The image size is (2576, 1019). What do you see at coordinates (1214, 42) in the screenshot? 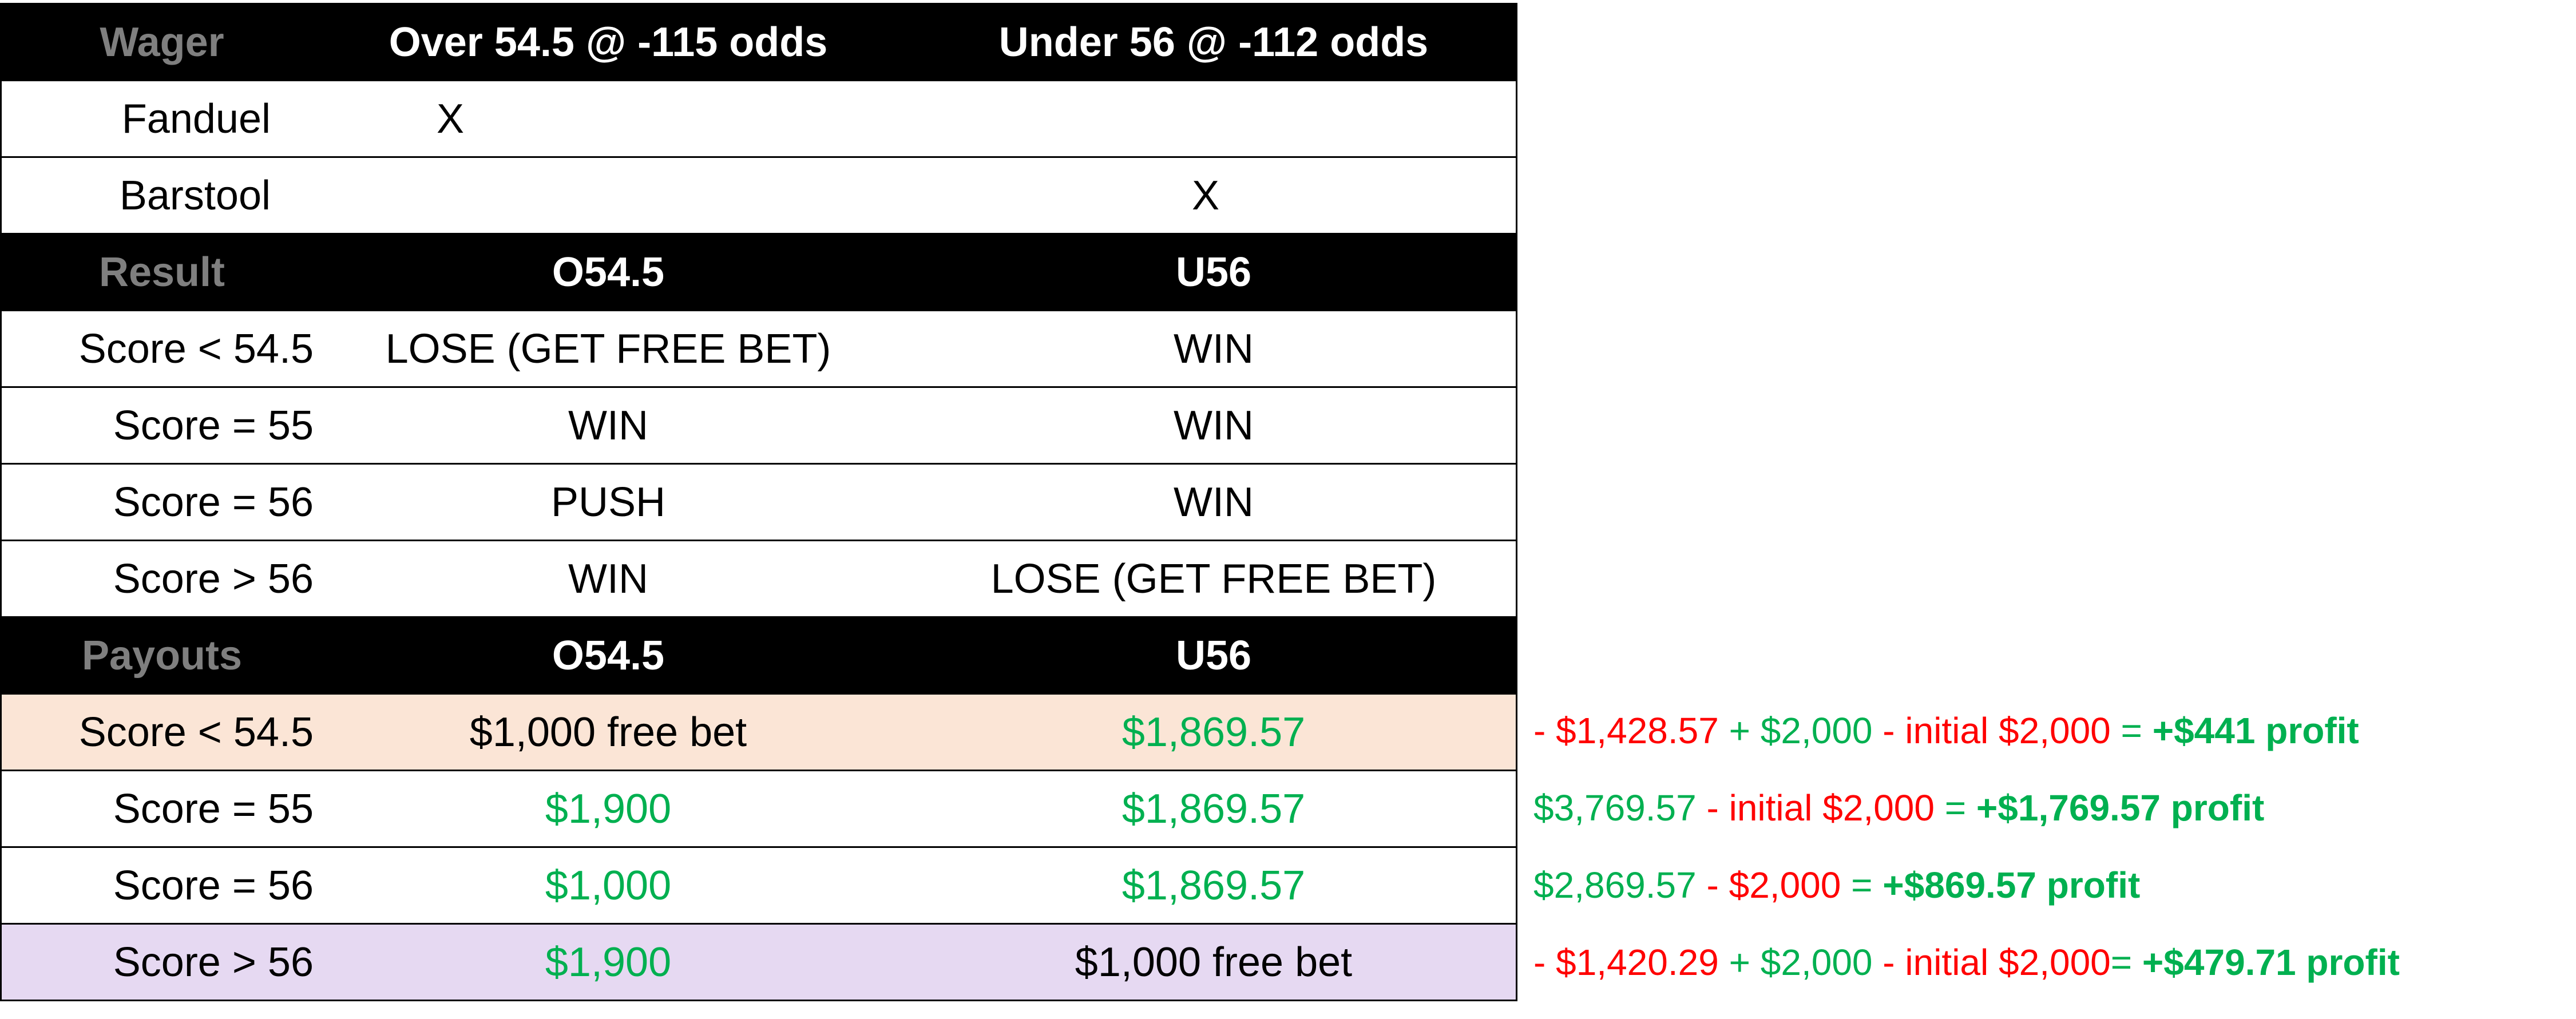
I see `under-wager-header: Under 56 @ -112 odds` at bounding box center [1214, 42].